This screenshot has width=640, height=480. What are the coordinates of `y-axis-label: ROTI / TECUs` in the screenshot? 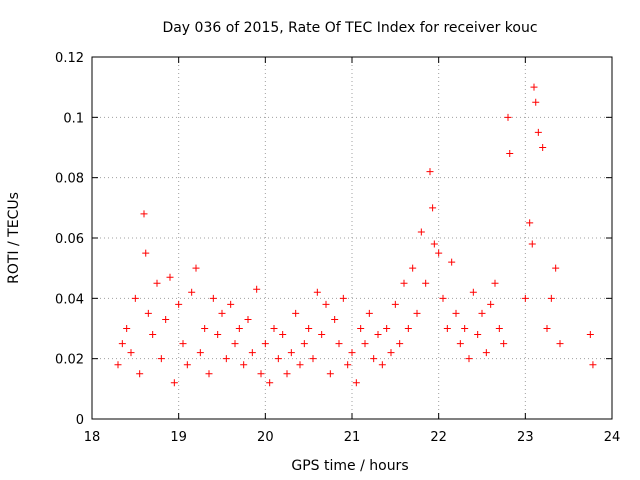 It's located at (14, 238).